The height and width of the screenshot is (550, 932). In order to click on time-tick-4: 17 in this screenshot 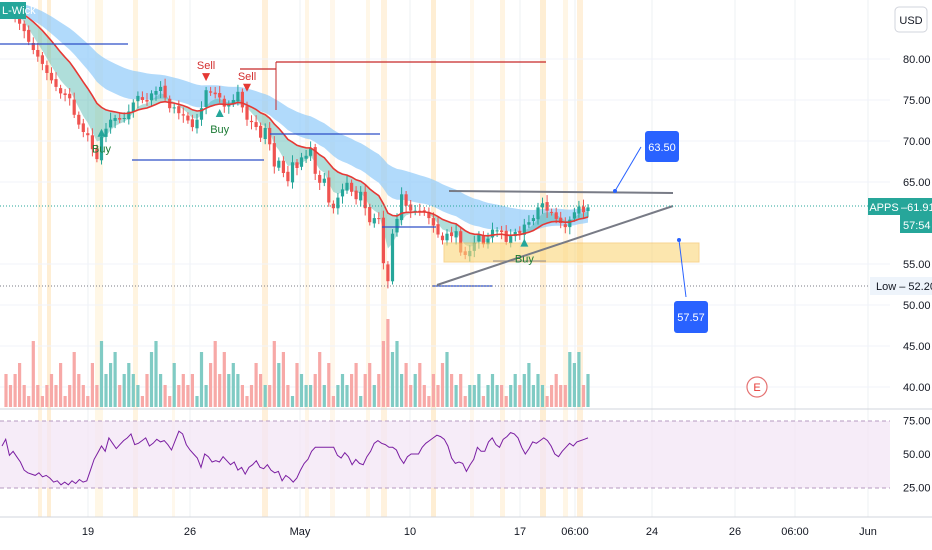, I will do `click(520, 532)`.